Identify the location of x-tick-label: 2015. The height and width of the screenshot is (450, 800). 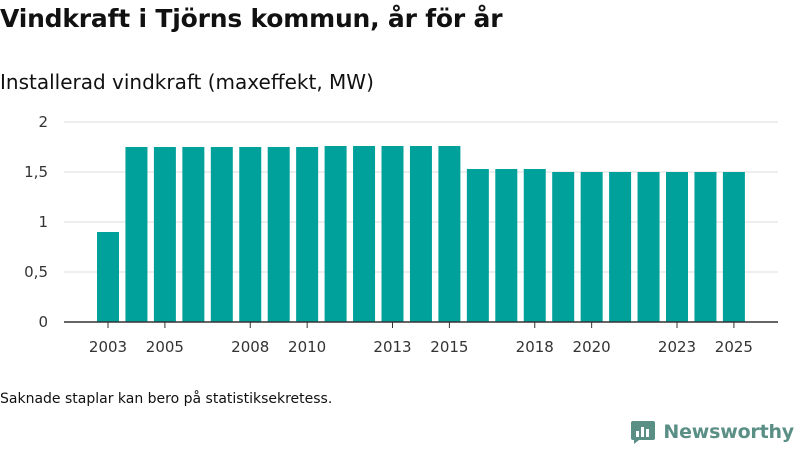
(449, 347).